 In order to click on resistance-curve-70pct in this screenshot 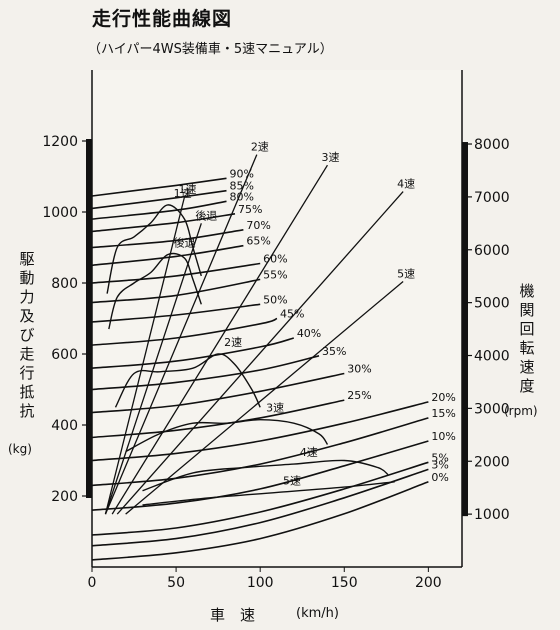, I will do `click(167, 239)`.